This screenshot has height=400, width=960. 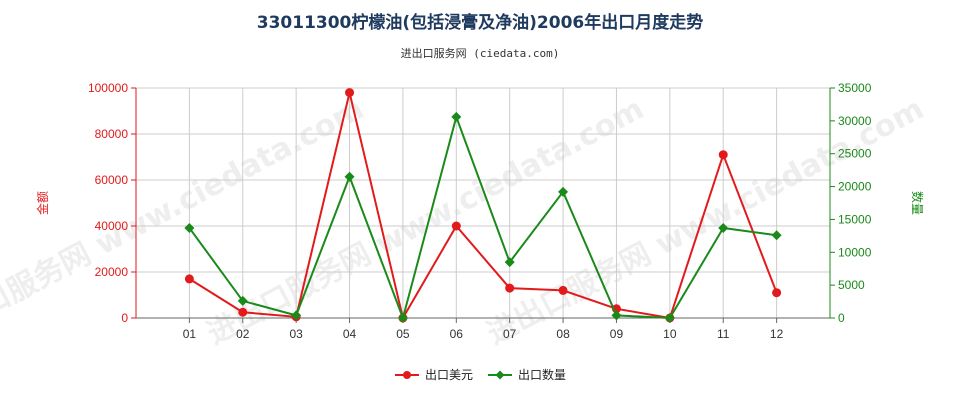 I want to click on right-tick-label: 30000, so click(x=855, y=121).